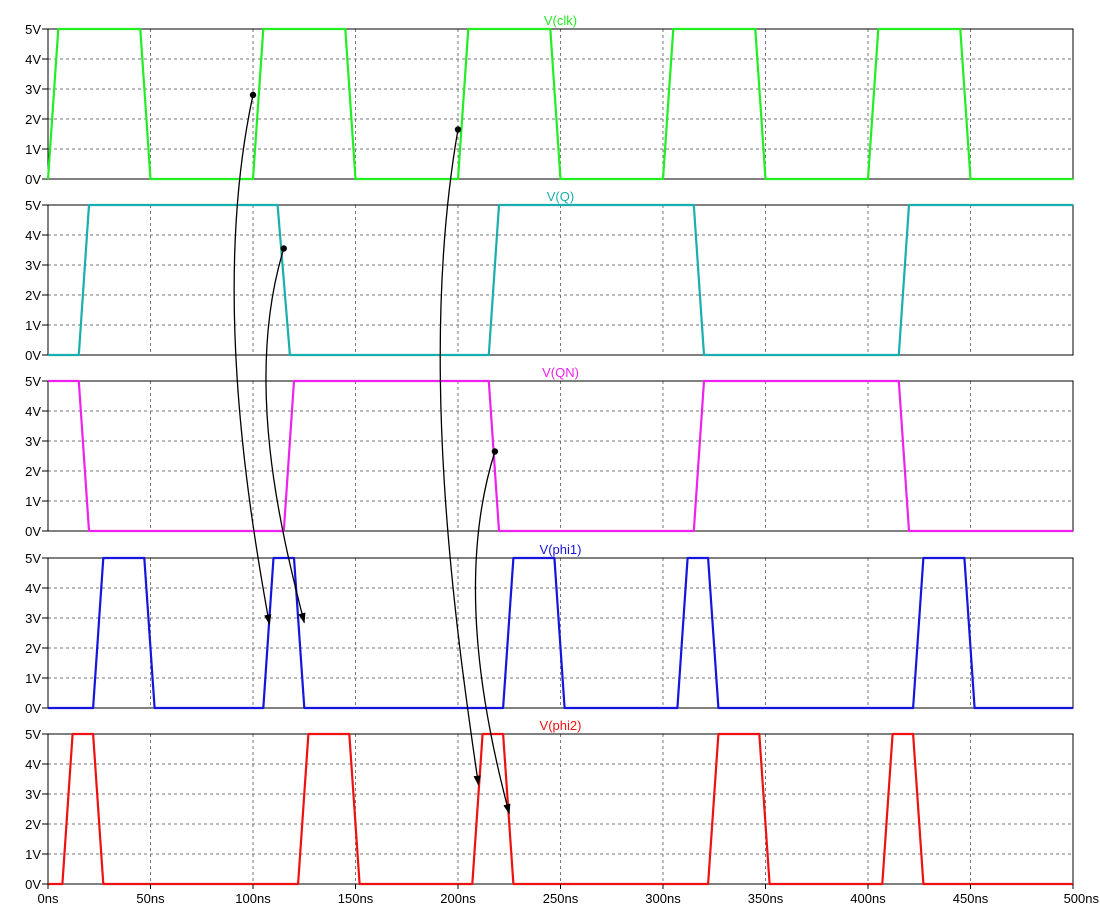 The image size is (1100, 910). What do you see at coordinates (766, 898) in the screenshot?
I see `x-tick-label: 350ns` at bounding box center [766, 898].